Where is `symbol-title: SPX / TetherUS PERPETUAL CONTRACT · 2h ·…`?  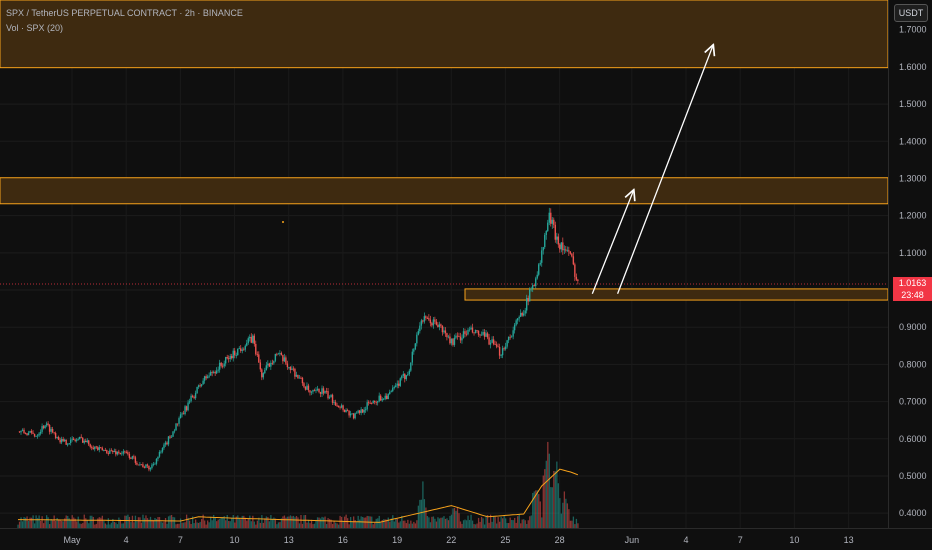
symbol-title: SPX / TetherUS PERPETUAL CONTRACT · 2h ·… is located at coordinates (124, 13).